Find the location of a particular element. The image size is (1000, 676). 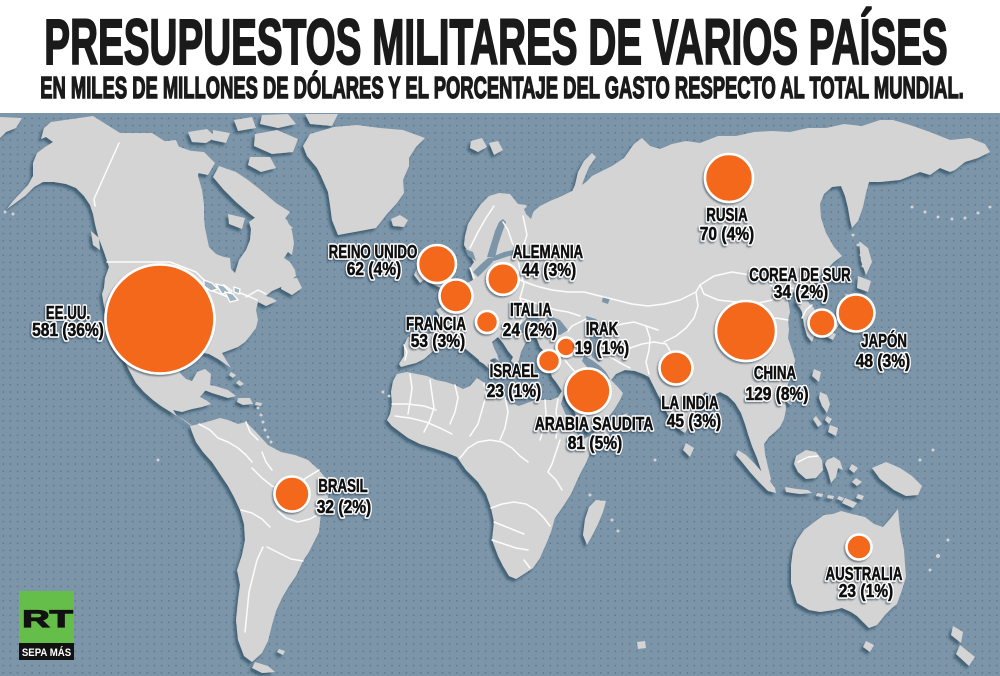

svg-text:PRESUPUESTOS MILITARES DE VARI: PRESUPUESTOS MILITARES DE VARIOS PAÍSES is located at coordinates (495, 42).